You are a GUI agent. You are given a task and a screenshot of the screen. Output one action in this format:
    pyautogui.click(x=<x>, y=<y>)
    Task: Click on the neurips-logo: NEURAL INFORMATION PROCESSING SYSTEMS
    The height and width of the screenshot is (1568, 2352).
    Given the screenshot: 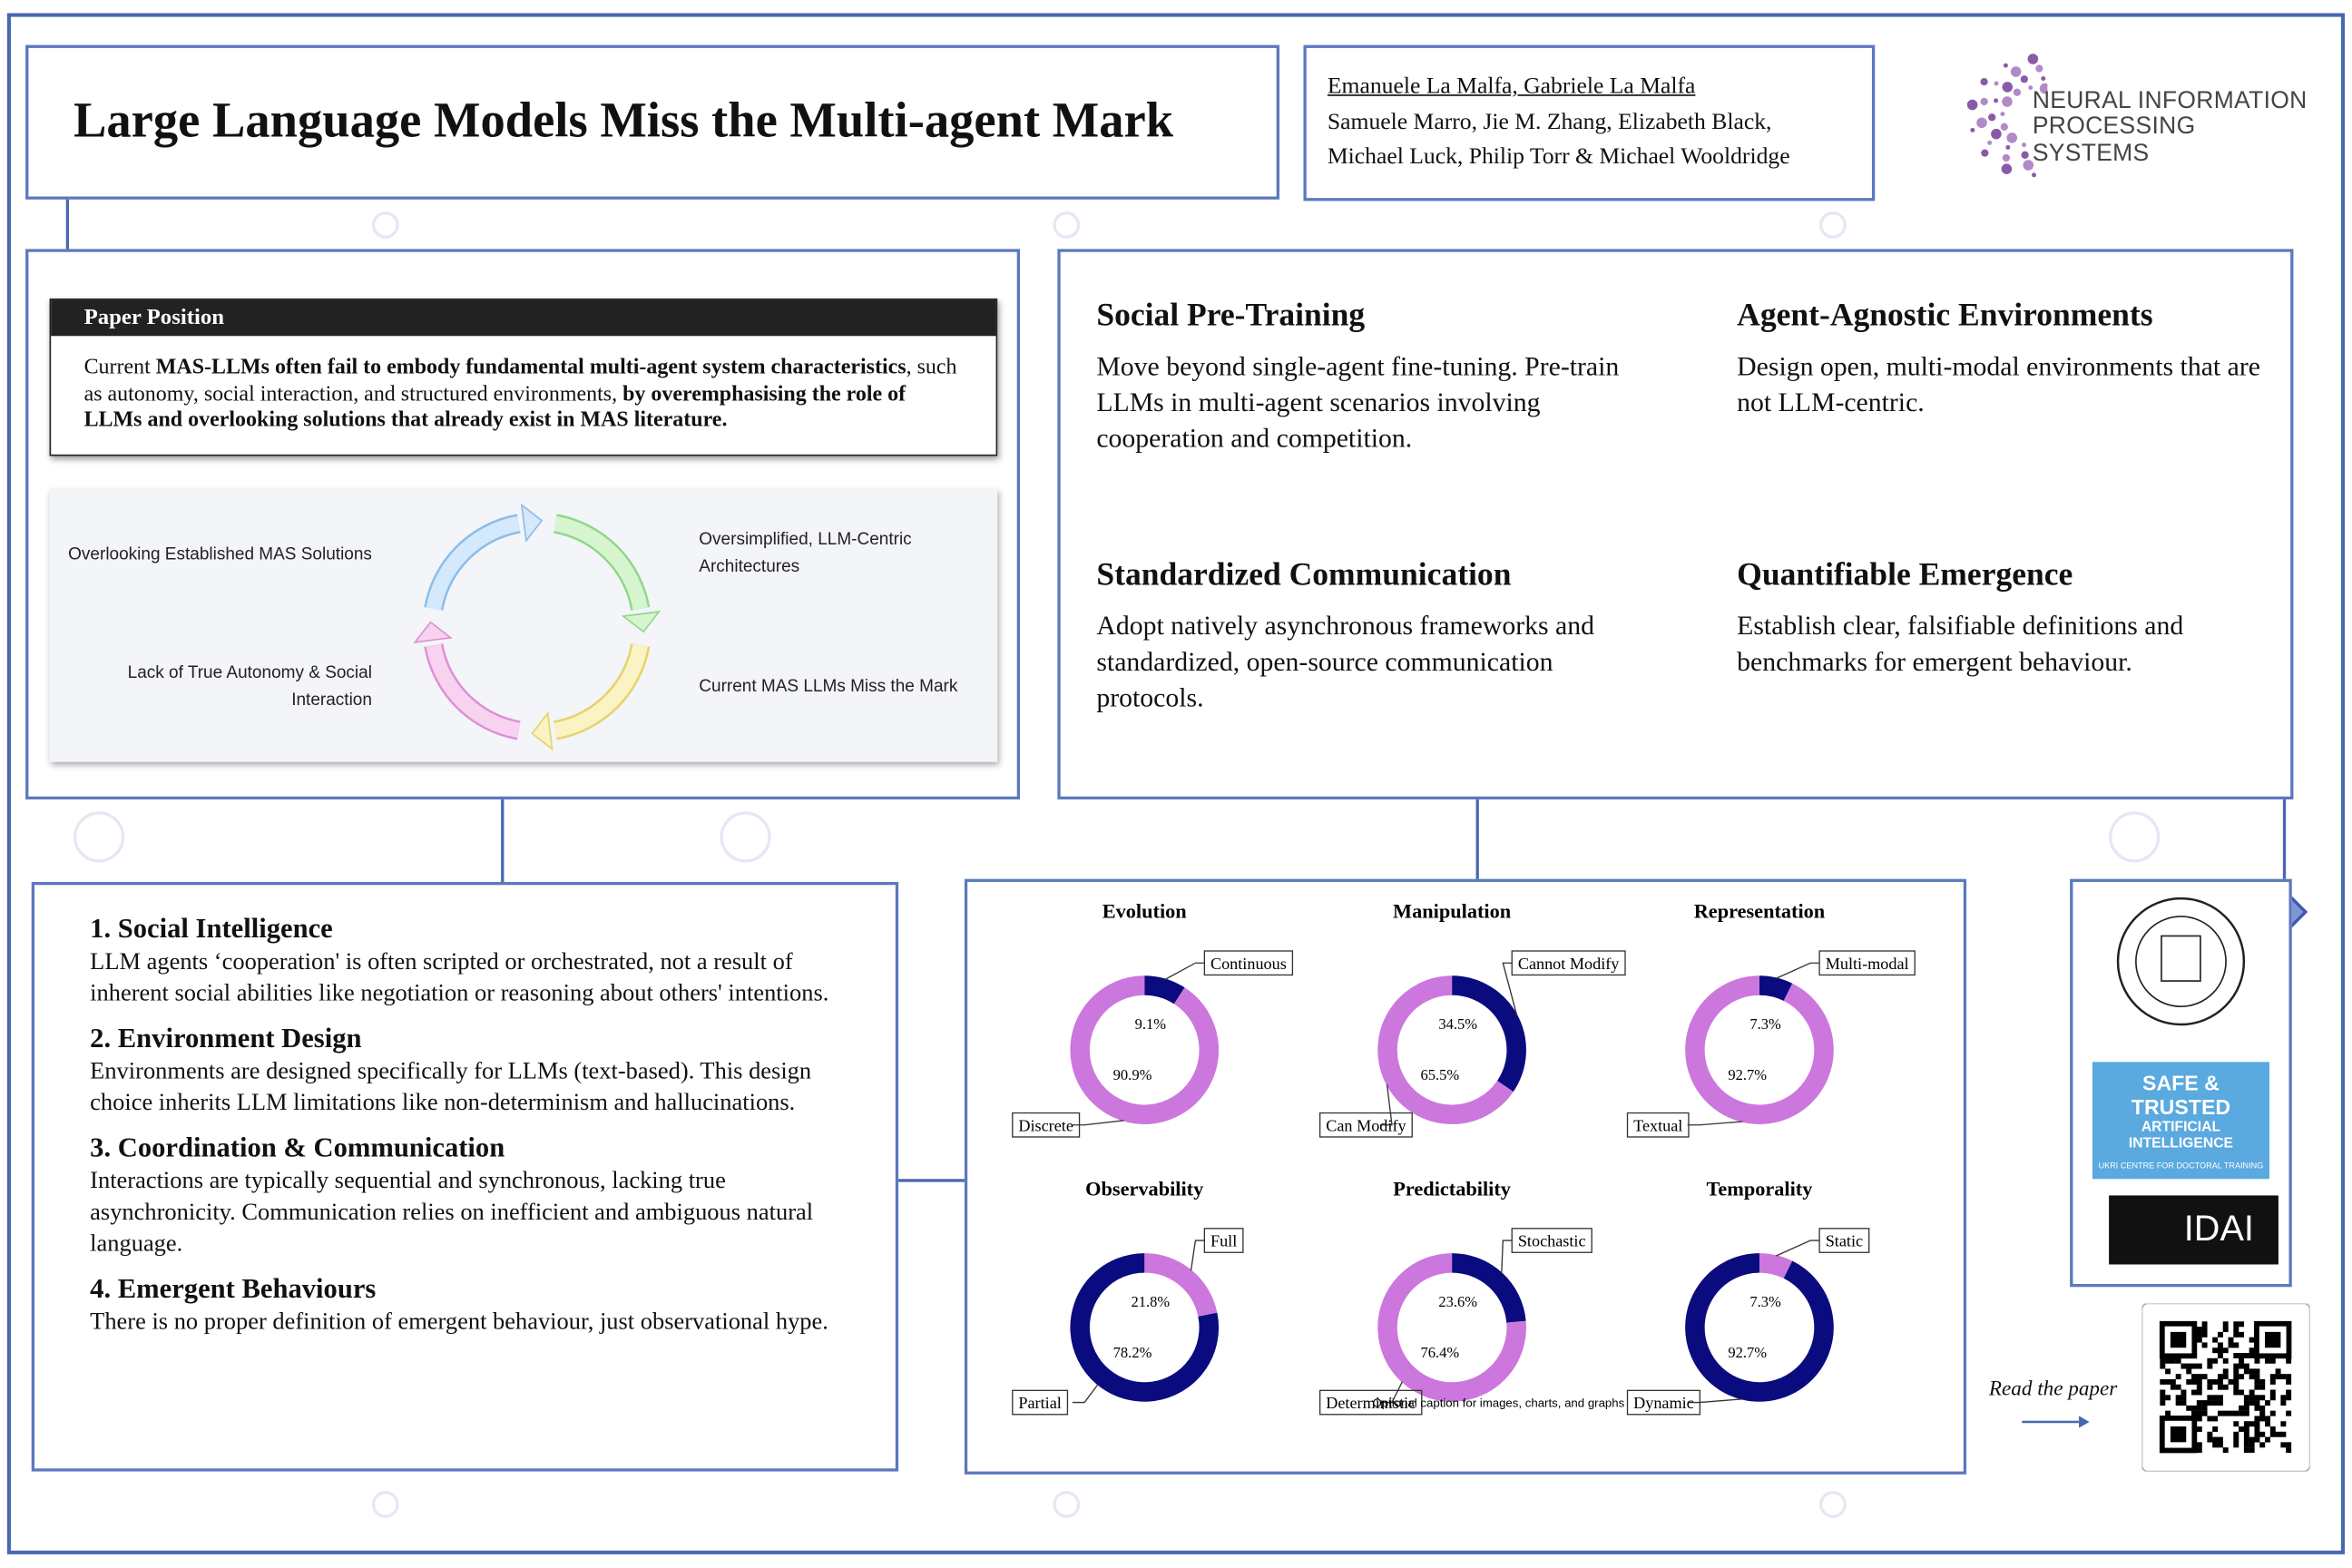 What is the action you would take?
    pyautogui.click(x=2137, y=116)
    